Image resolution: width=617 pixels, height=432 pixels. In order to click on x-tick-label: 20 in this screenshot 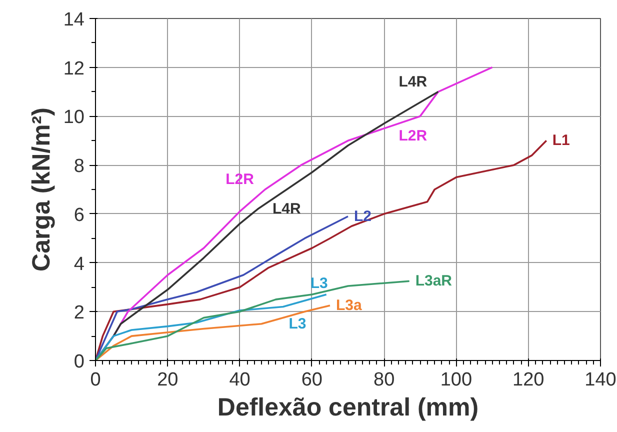, I will do `click(167, 380)`.